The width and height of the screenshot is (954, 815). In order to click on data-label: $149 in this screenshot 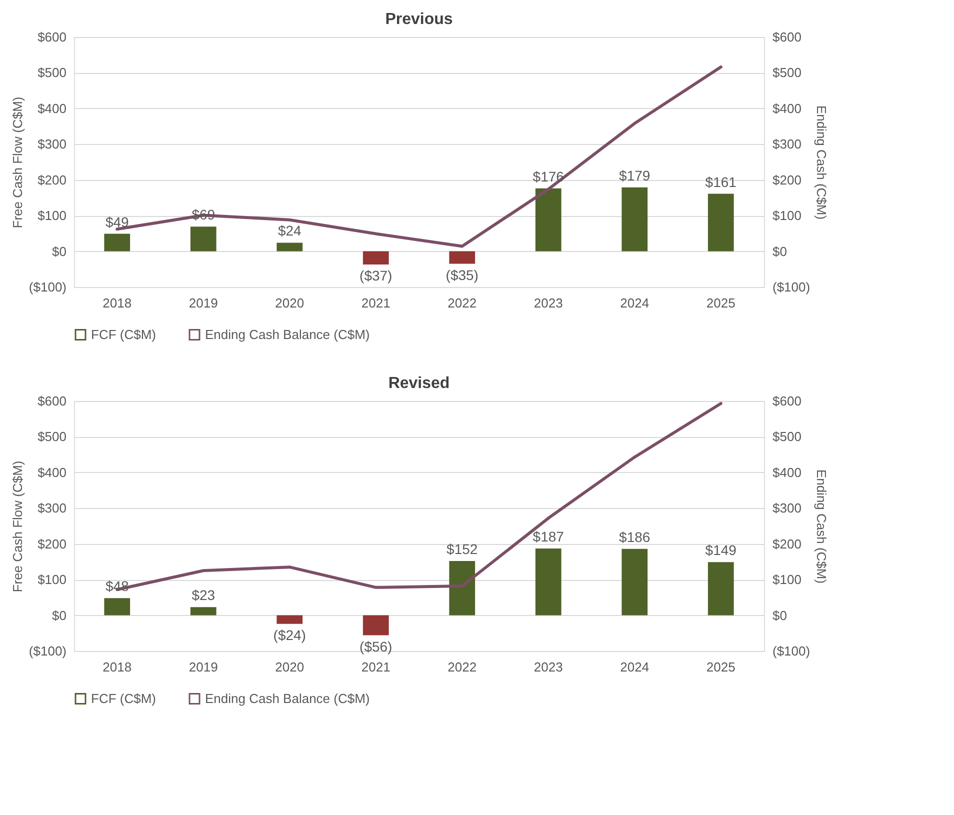, I will do `click(721, 550)`.